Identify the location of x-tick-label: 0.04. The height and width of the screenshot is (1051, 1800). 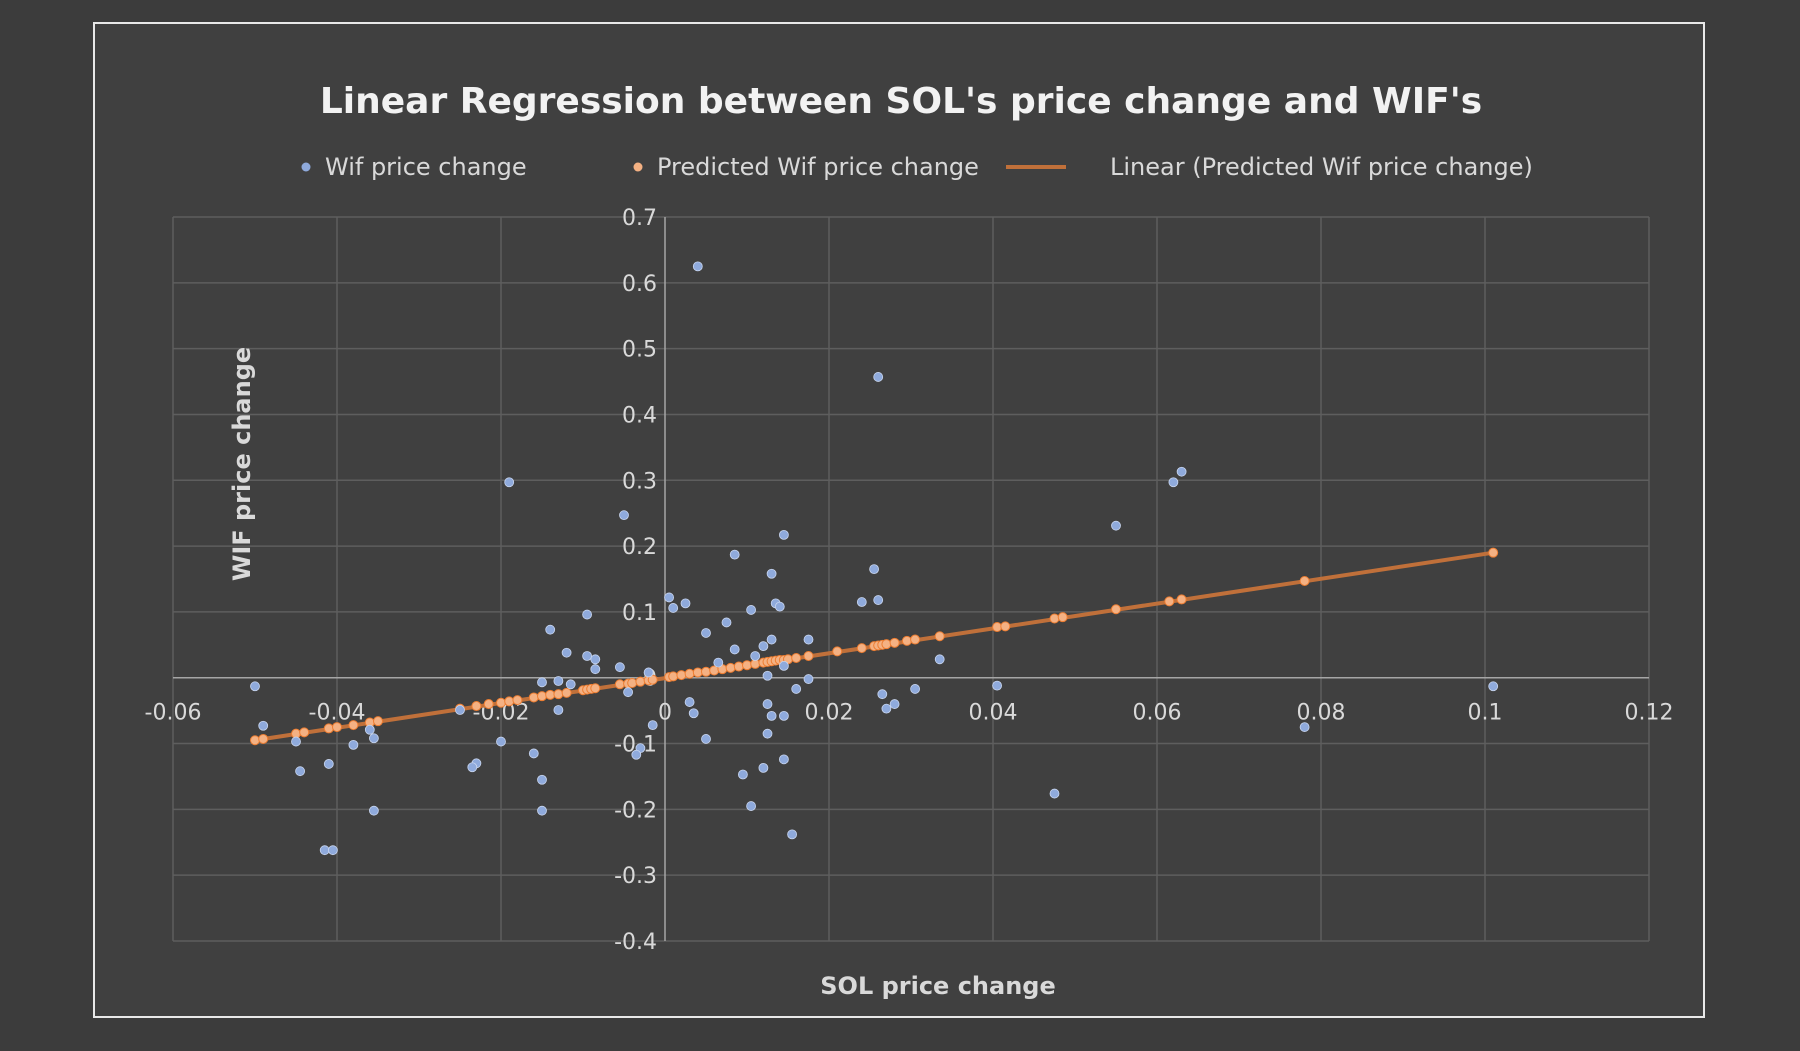
(993, 713).